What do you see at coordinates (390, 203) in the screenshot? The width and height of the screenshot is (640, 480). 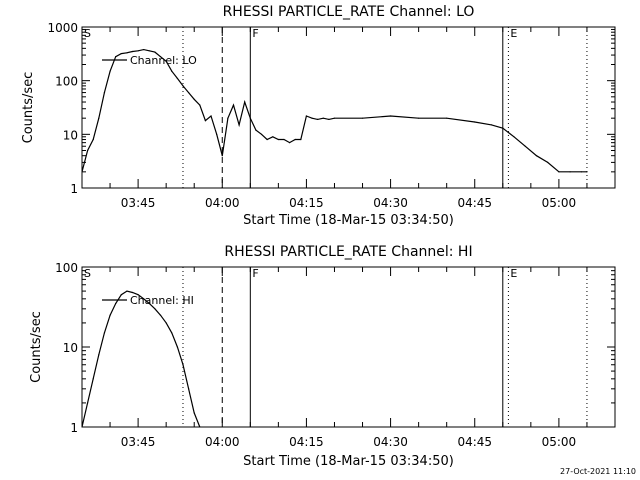 I see `lo-x-tick-label: 04:30` at bounding box center [390, 203].